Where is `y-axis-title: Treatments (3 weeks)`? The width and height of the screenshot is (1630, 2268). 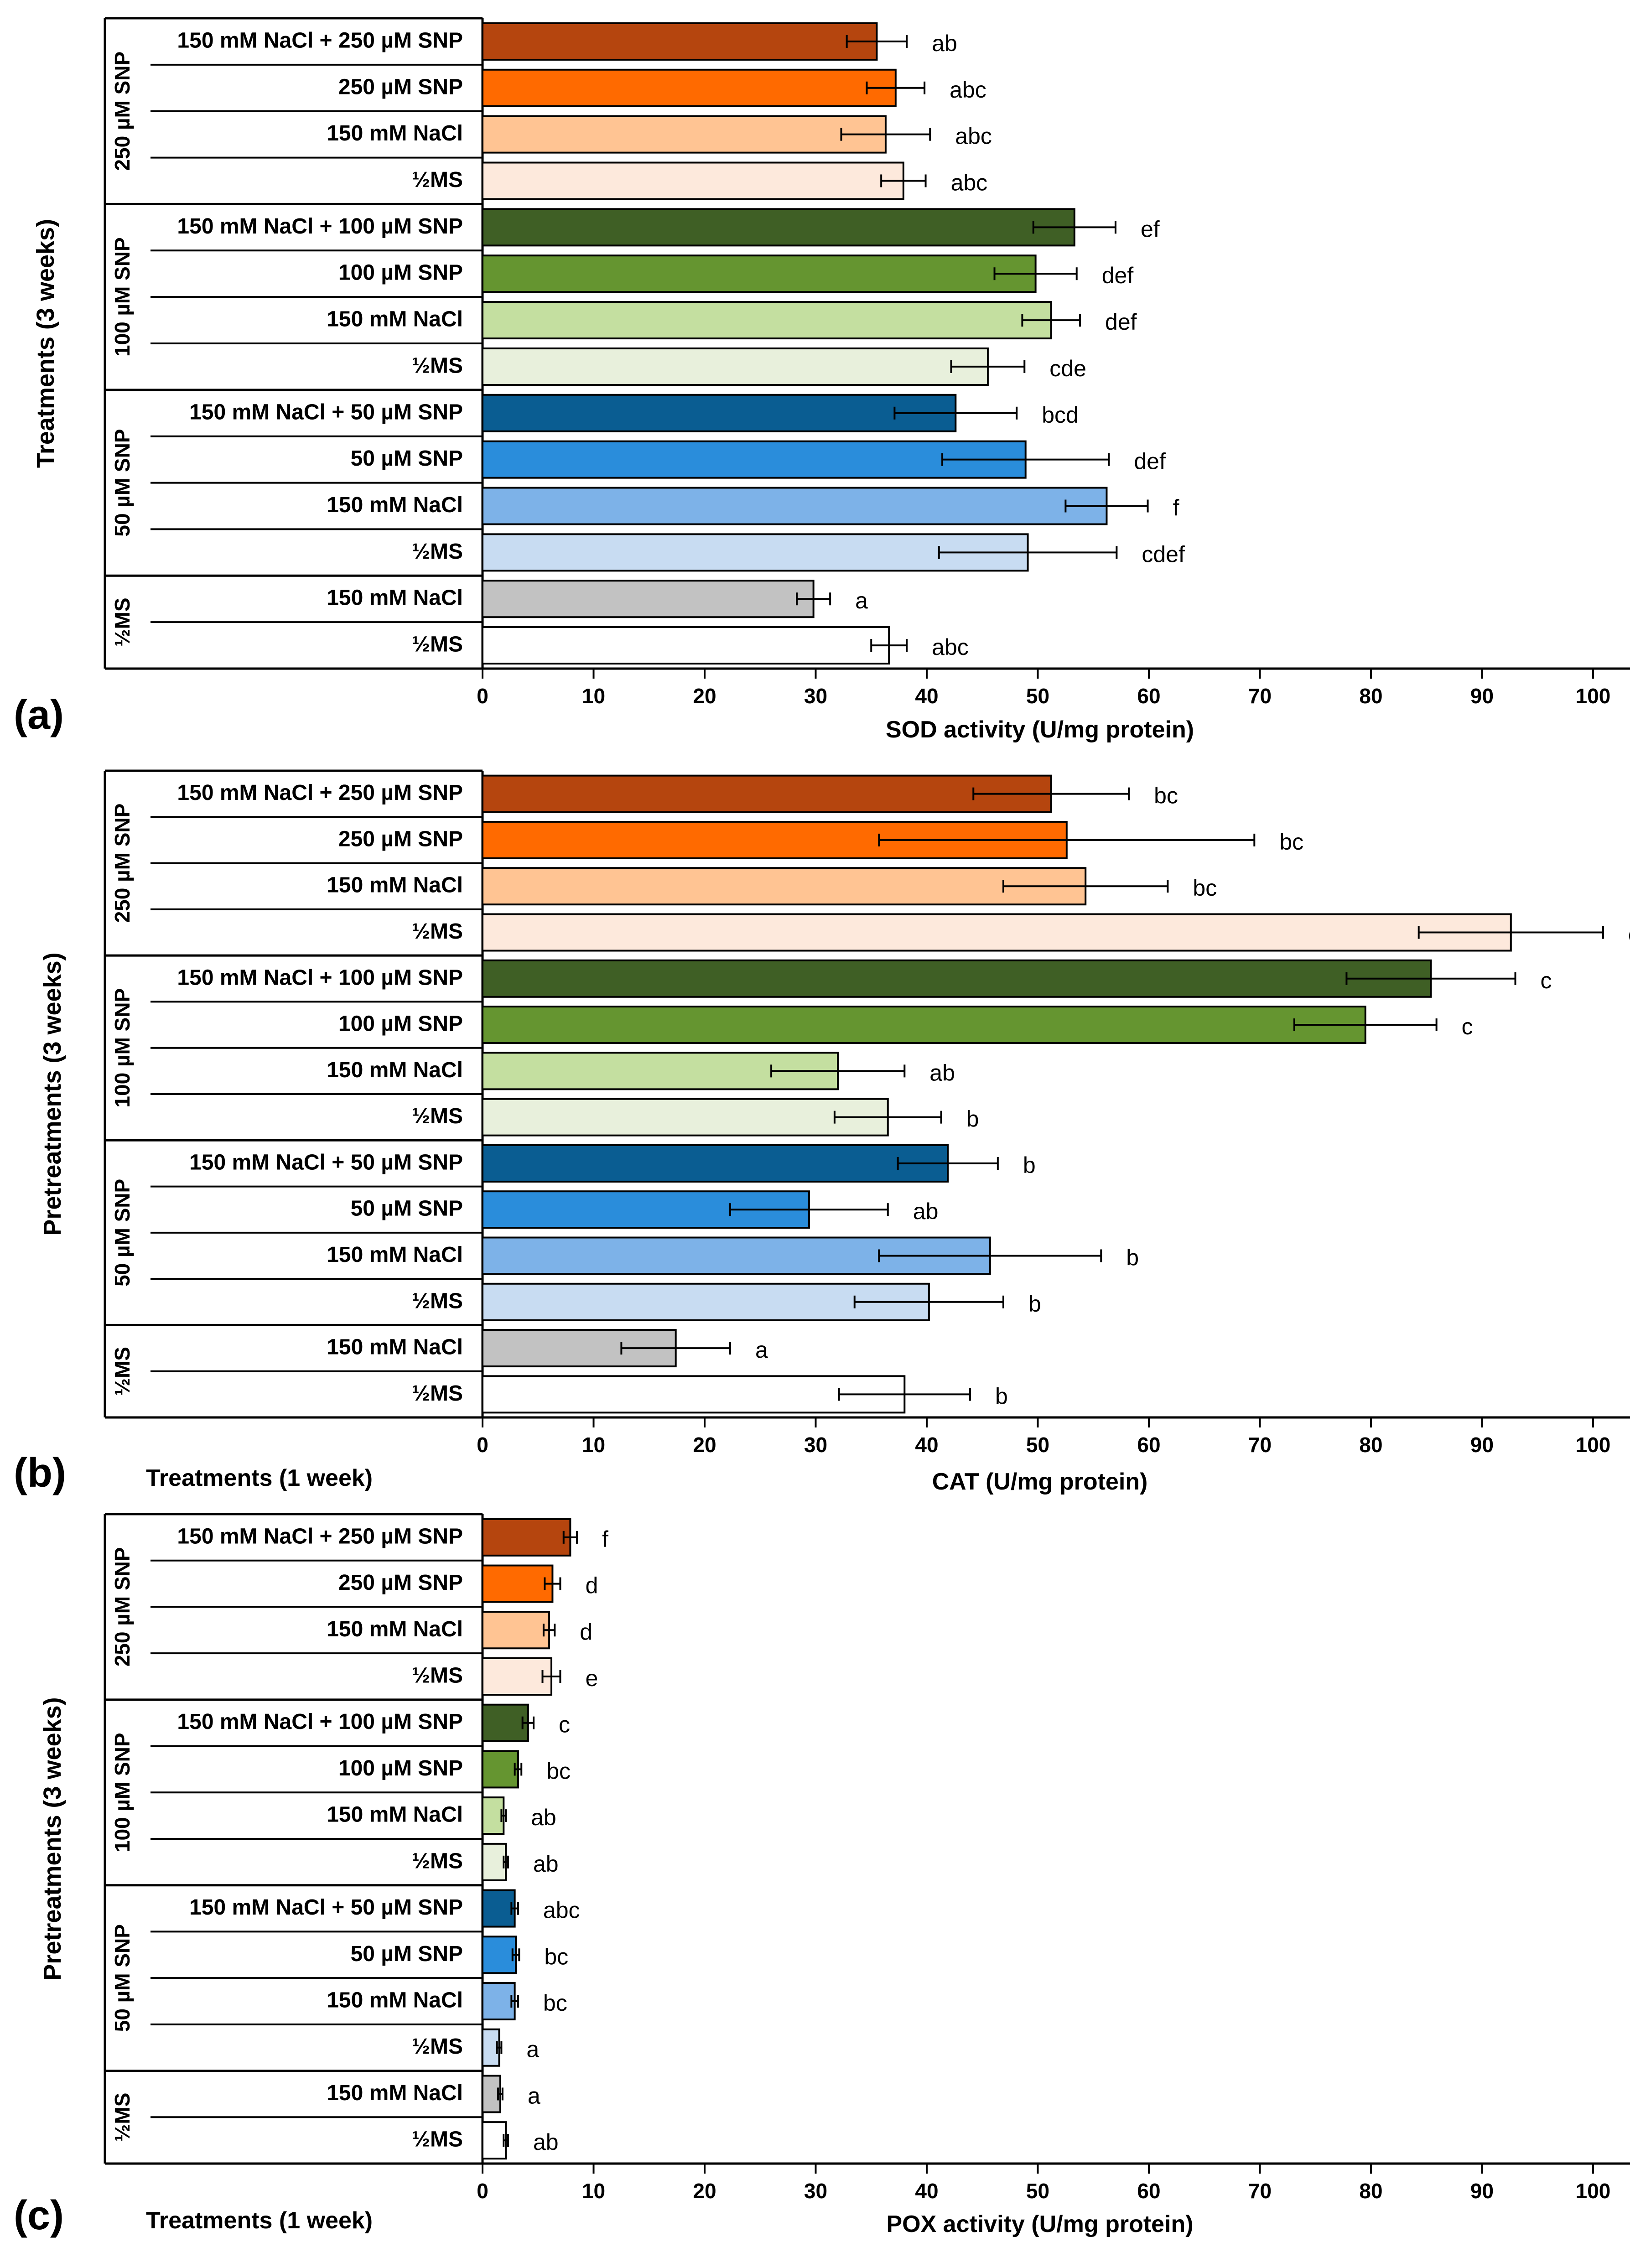
y-axis-title: Treatments (3 weeks) is located at coordinates (46, 343).